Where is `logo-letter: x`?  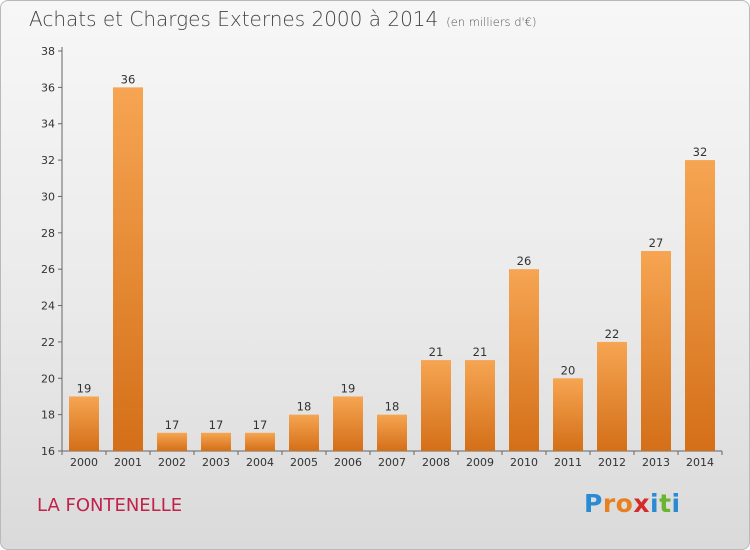
logo-letter: x is located at coordinates (641, 503).